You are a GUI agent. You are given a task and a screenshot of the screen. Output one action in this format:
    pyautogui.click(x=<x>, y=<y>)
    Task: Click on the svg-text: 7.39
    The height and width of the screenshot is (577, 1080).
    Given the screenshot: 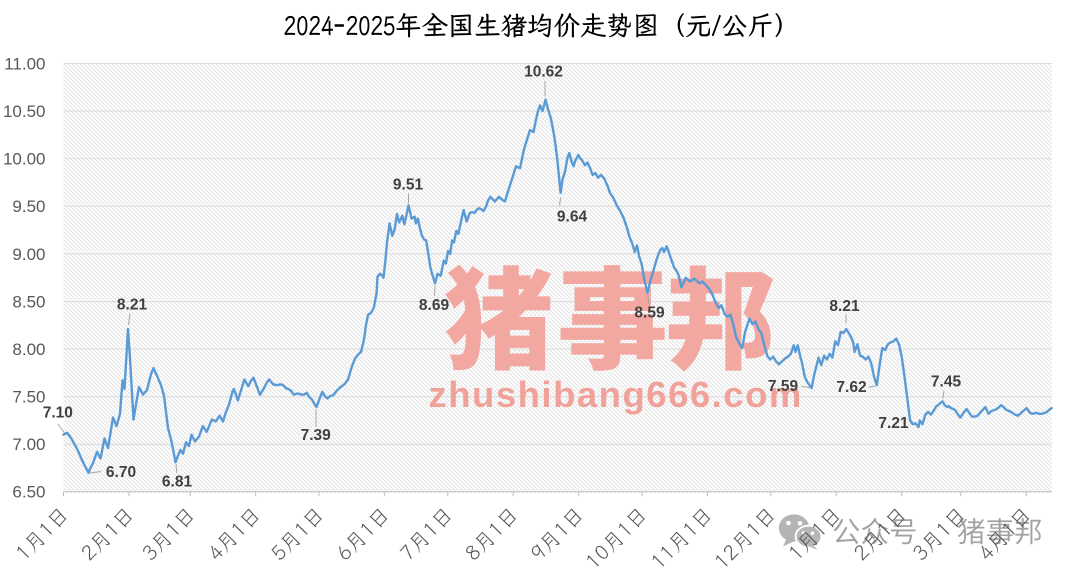 What is the action you would take?
    pyautogui.click(x=316, y=435)
    